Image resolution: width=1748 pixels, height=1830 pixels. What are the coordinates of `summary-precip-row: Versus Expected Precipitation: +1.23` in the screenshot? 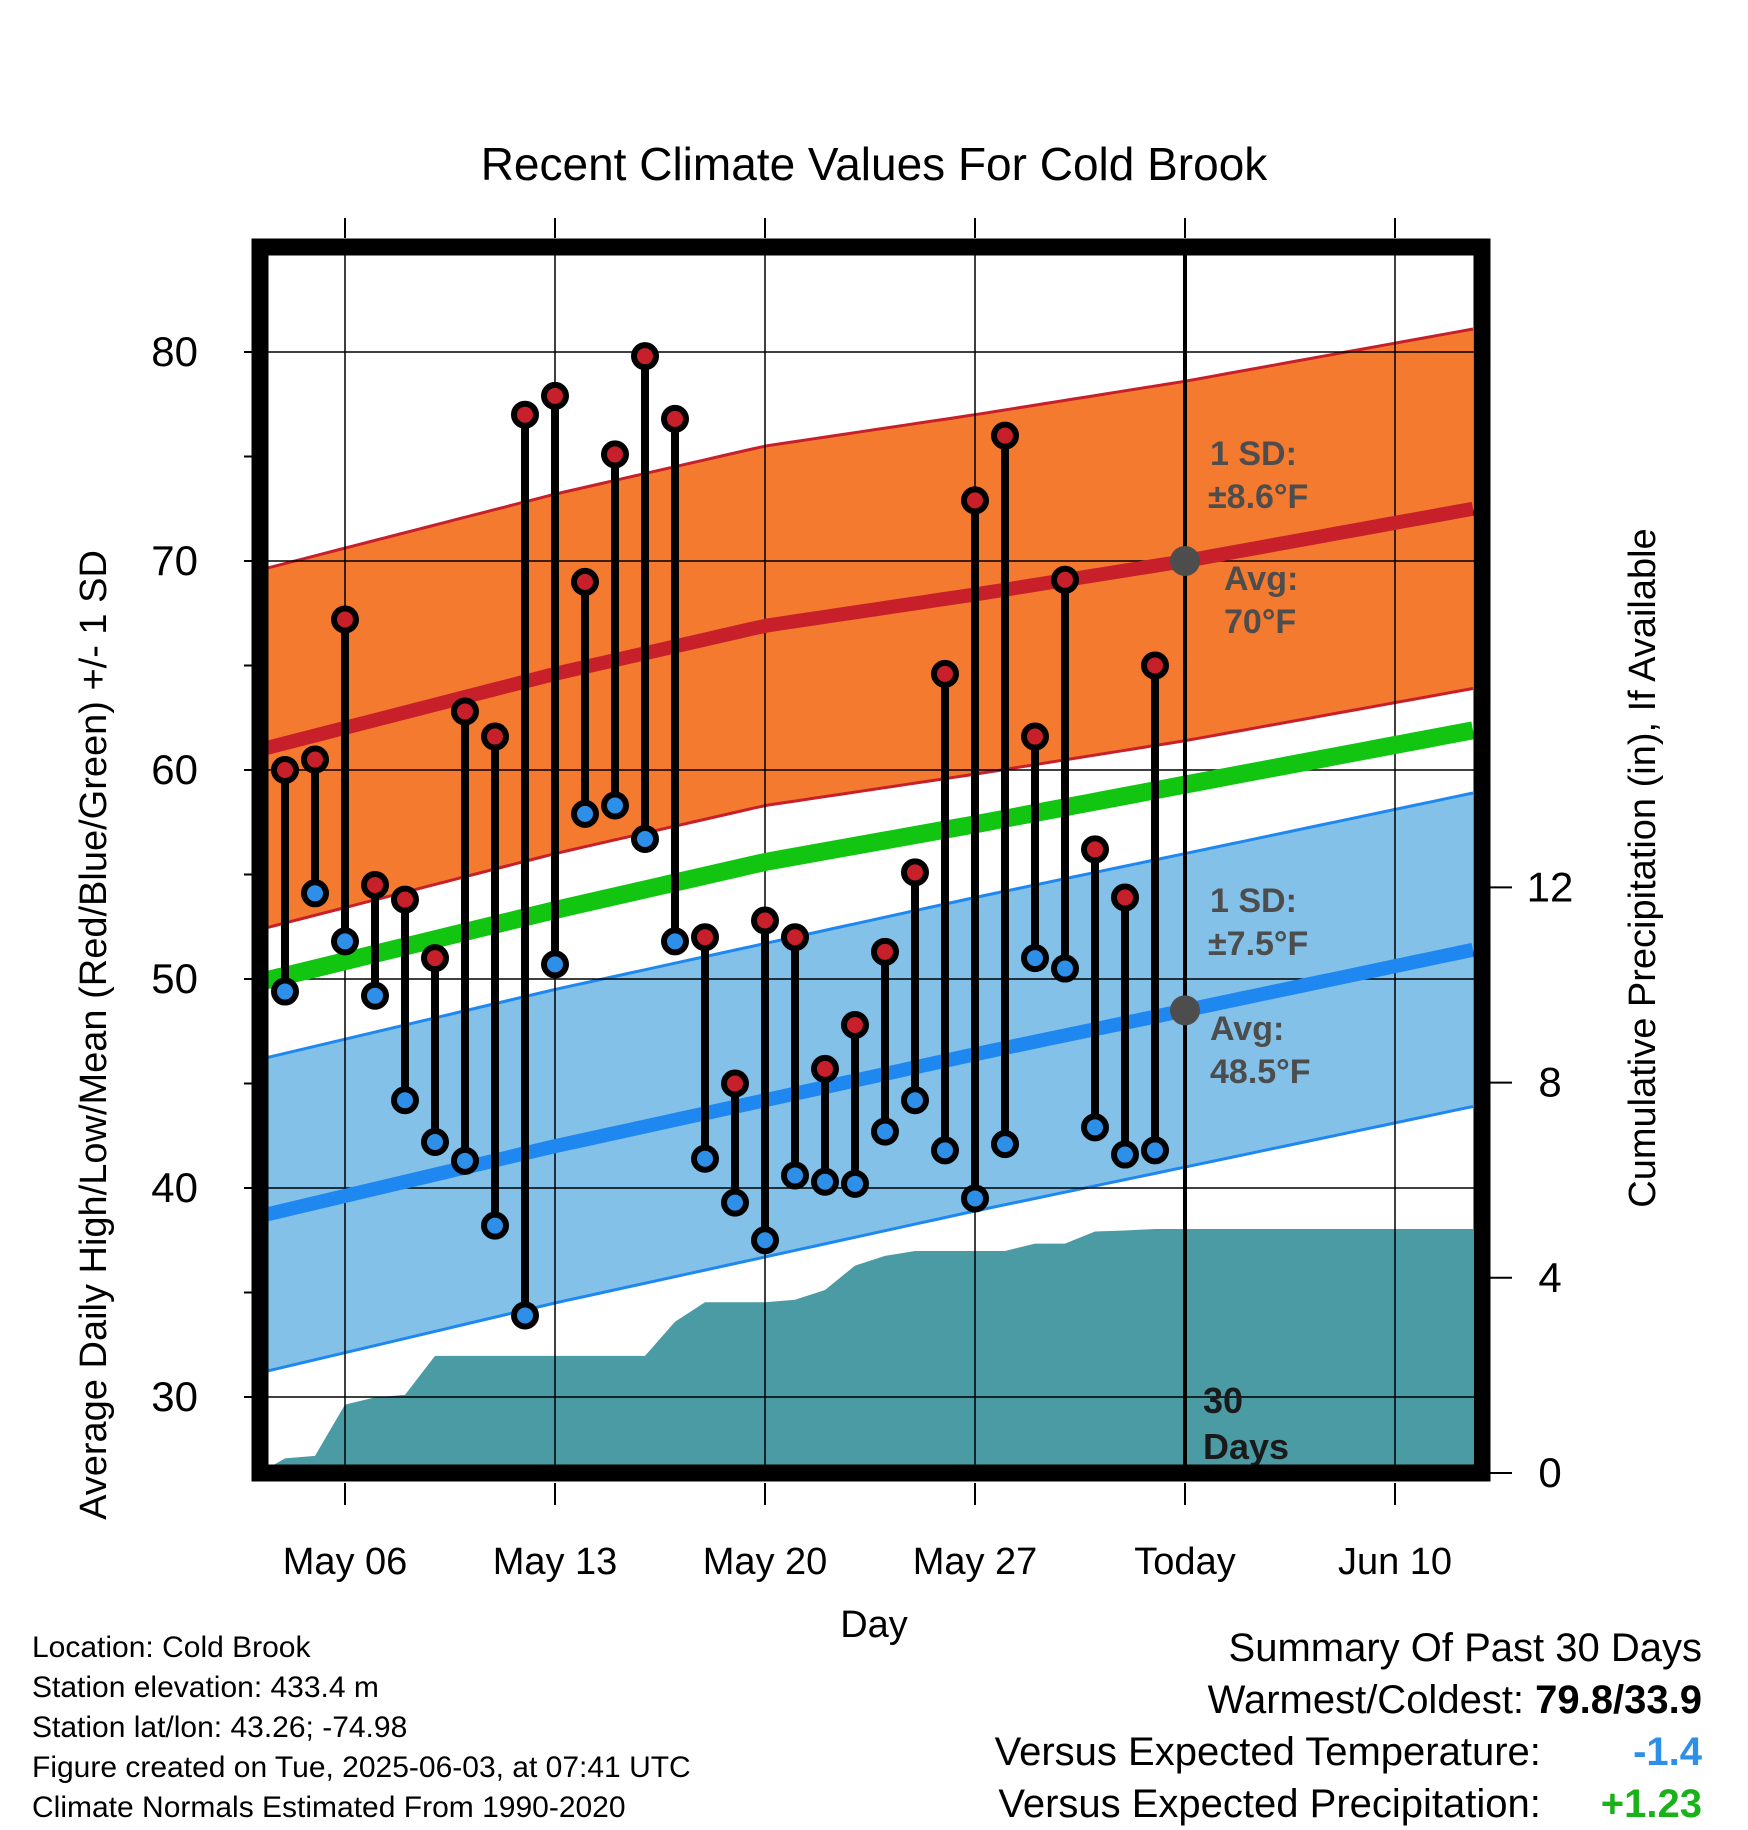 It's located at (1348, 1804).